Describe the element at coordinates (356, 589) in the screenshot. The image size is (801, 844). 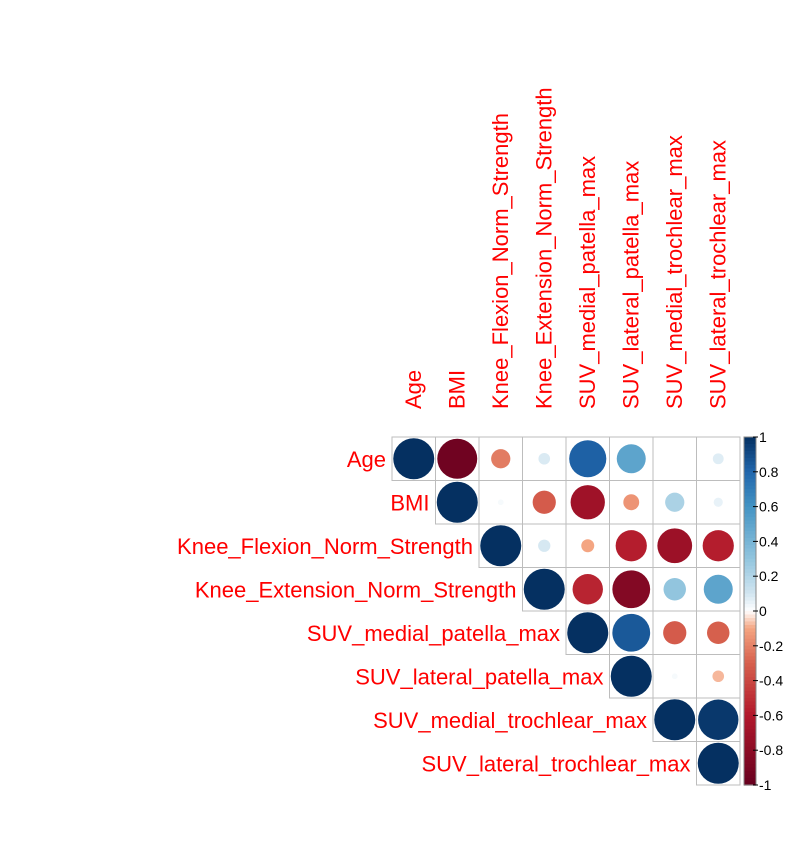
I see `row-label: Knee_Extension_Norm_Strength` at that location.